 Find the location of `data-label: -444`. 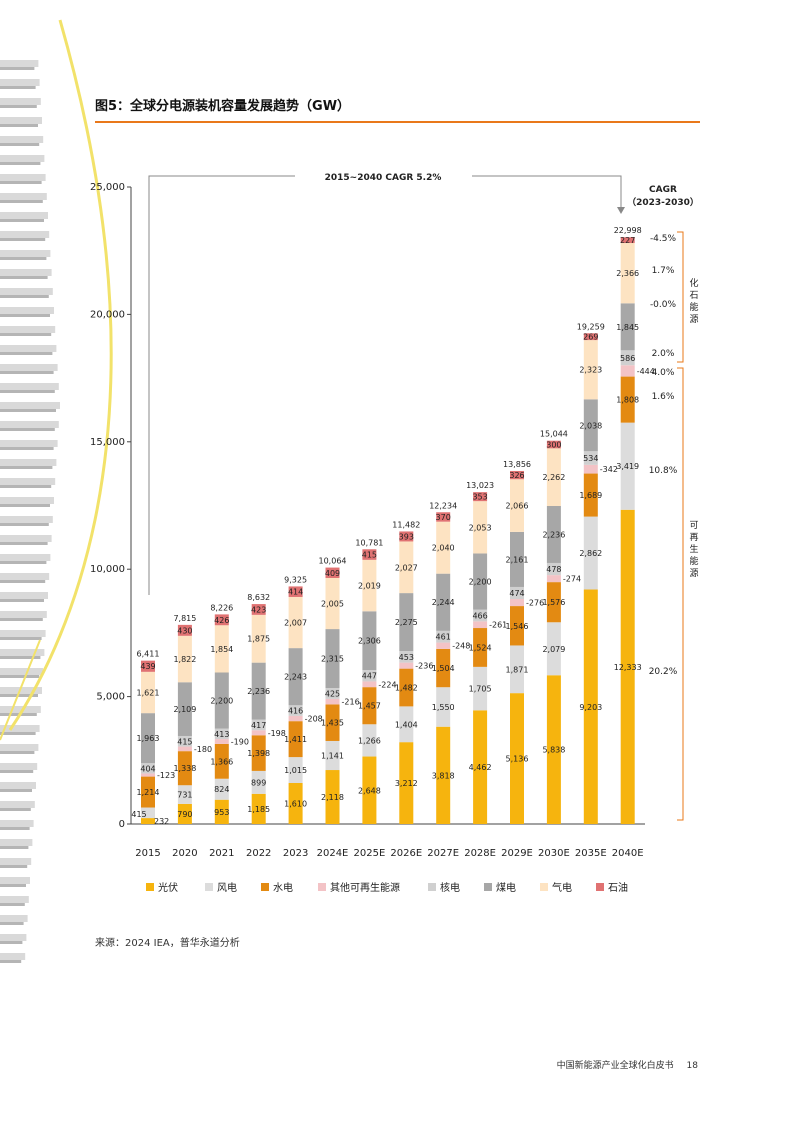

data-label: -444 is located at coordinates (646, 371).